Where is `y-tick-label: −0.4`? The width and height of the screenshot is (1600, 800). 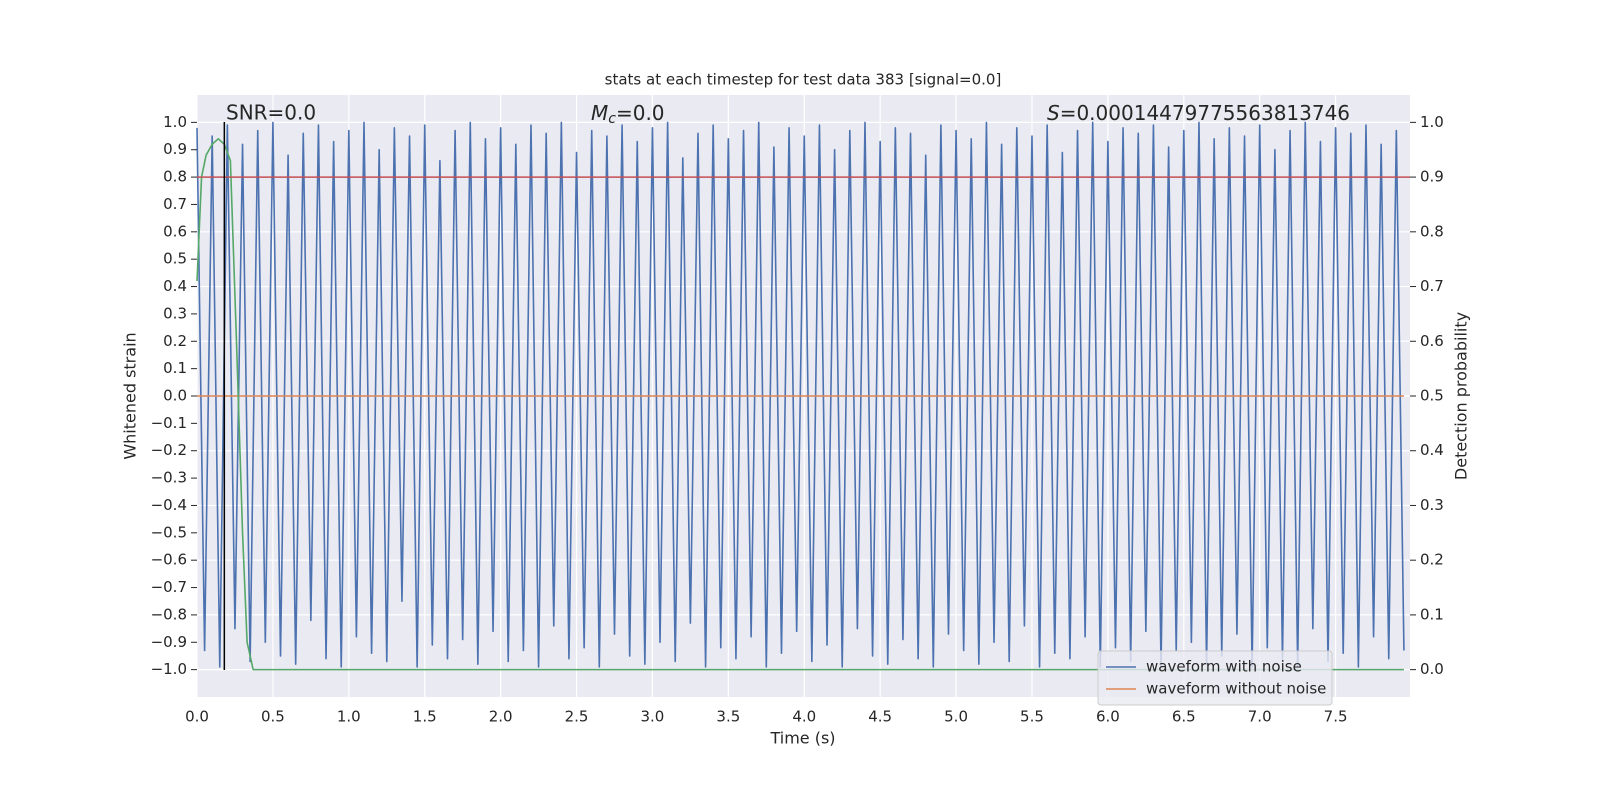
y-tick-label: −0.4 is located at coordinates (169, 505).